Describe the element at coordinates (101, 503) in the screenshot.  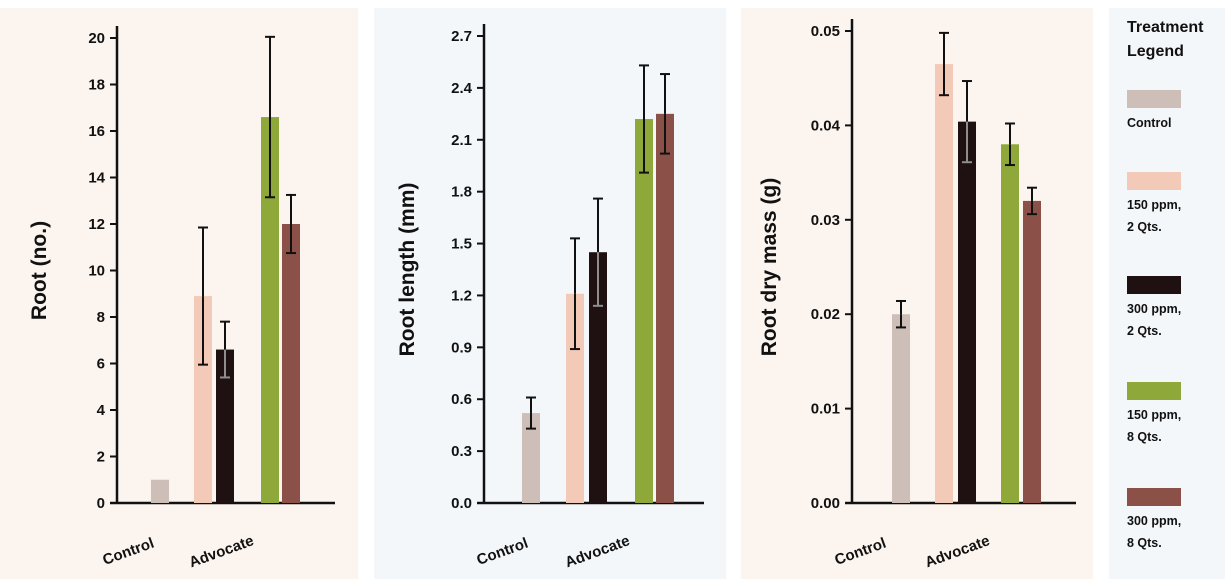
I see `y-tick-label: 0` at that location.